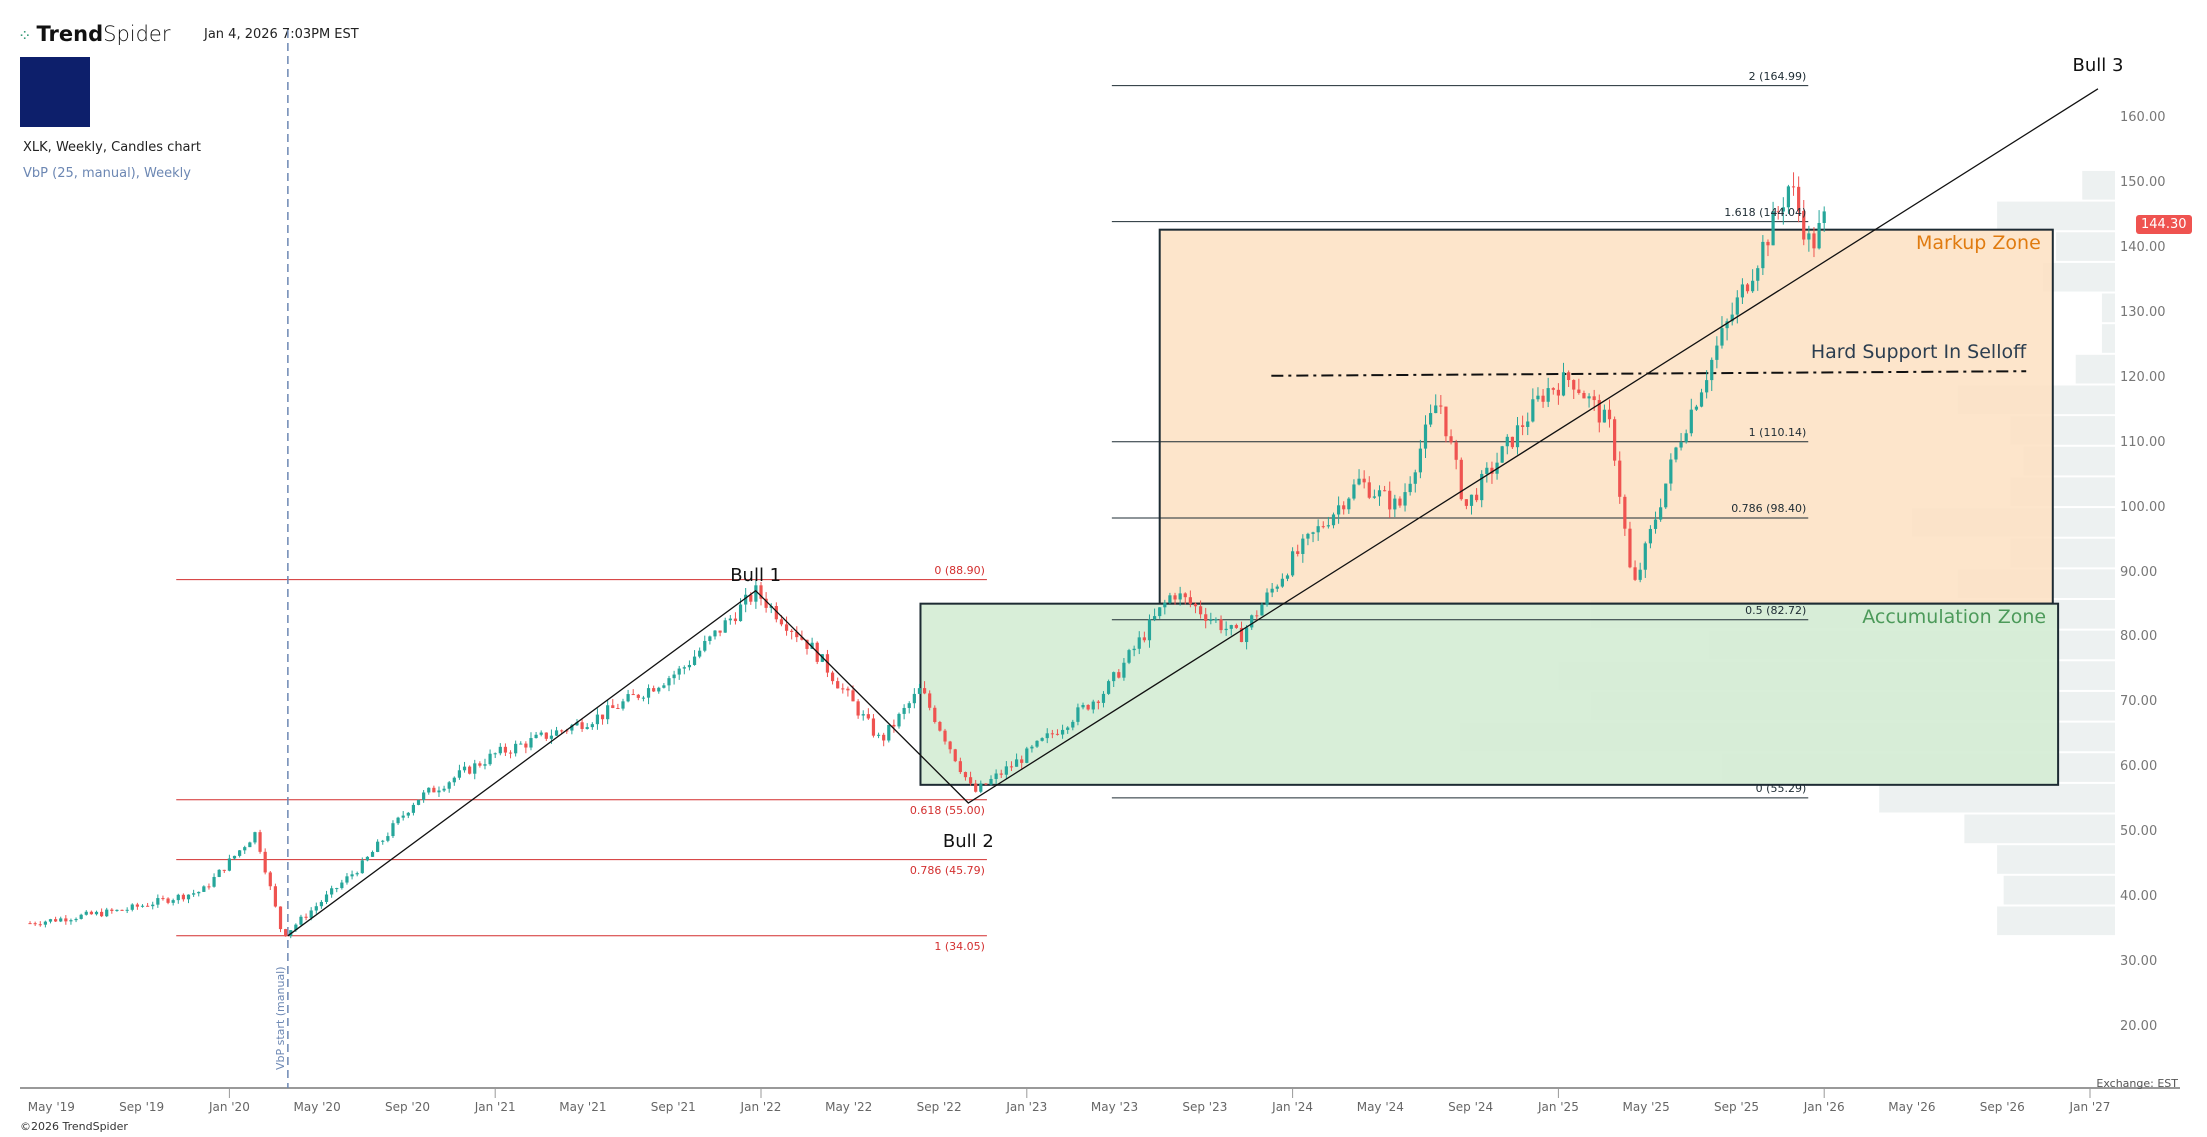 The height and width of the screenshot is (1137, 2207). I want to click on indicator-label: VbP (25, manual), Weekly, so click(107, 173).